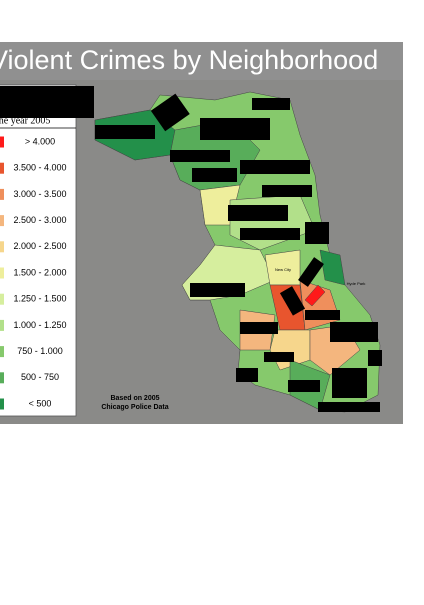  Describe the element at coordinates (39, 325) in the screenshot. I see `legend-label: 1.000 - 1.250` at that location.